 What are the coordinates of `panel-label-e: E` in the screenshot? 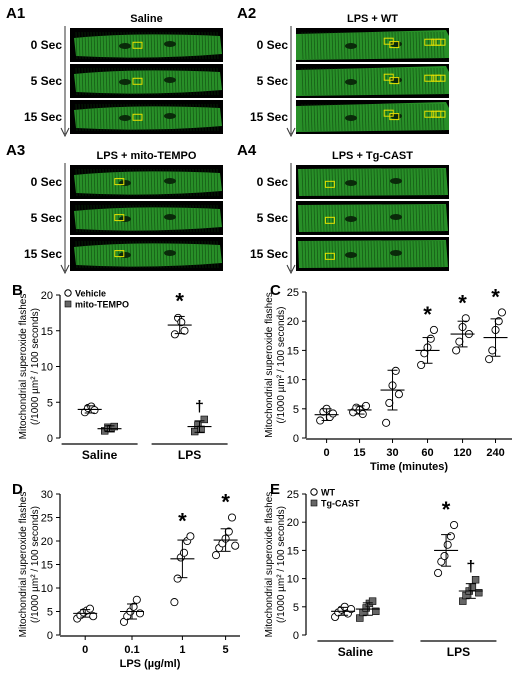 It's located at (275, 489).